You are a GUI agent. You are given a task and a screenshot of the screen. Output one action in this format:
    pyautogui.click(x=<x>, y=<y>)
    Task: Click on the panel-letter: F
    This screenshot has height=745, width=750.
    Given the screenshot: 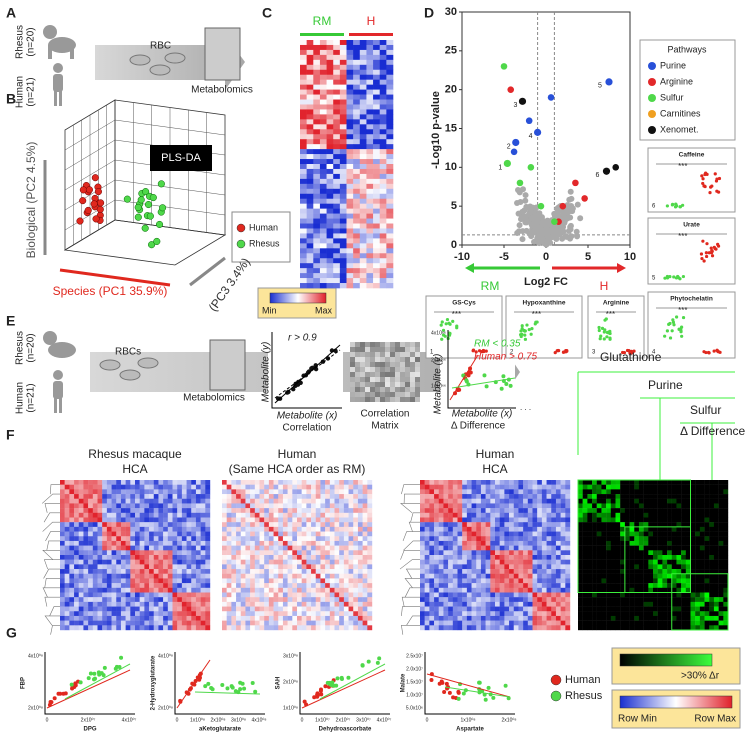 What is the action you would take?
    pyautogui.click(x=10, y=435)
    